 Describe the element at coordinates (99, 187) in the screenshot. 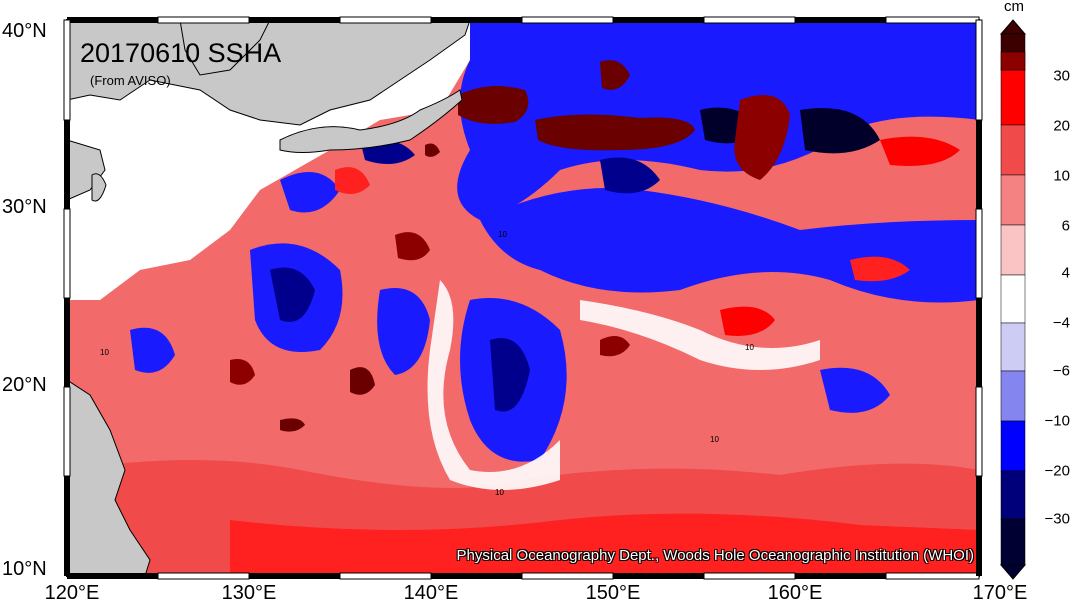

I see `land-taiwan` at that location.